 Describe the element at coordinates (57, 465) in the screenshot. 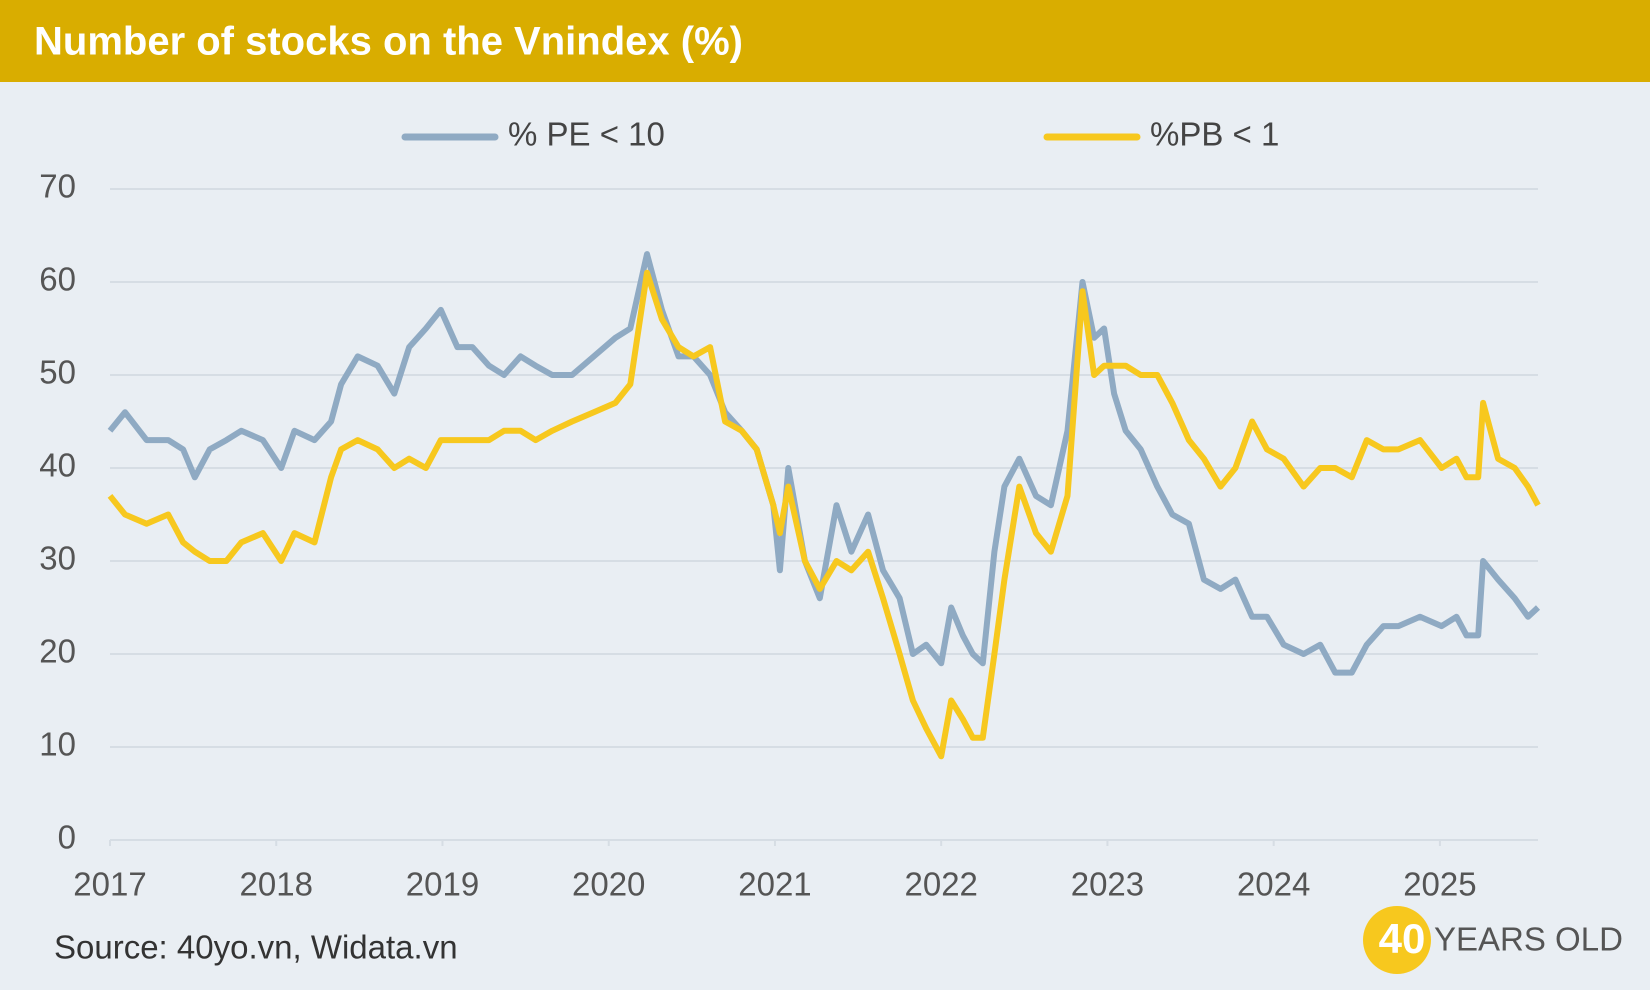

I see `y-tick-label: 40` at that location.